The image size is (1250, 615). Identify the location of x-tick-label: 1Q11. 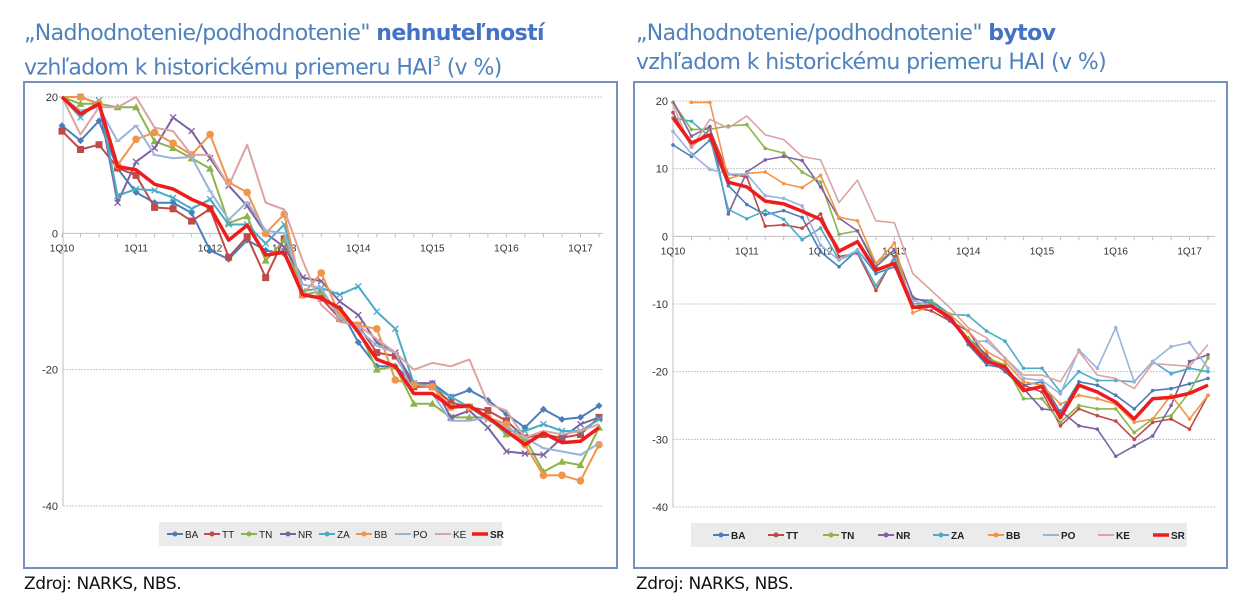
(747, 251).